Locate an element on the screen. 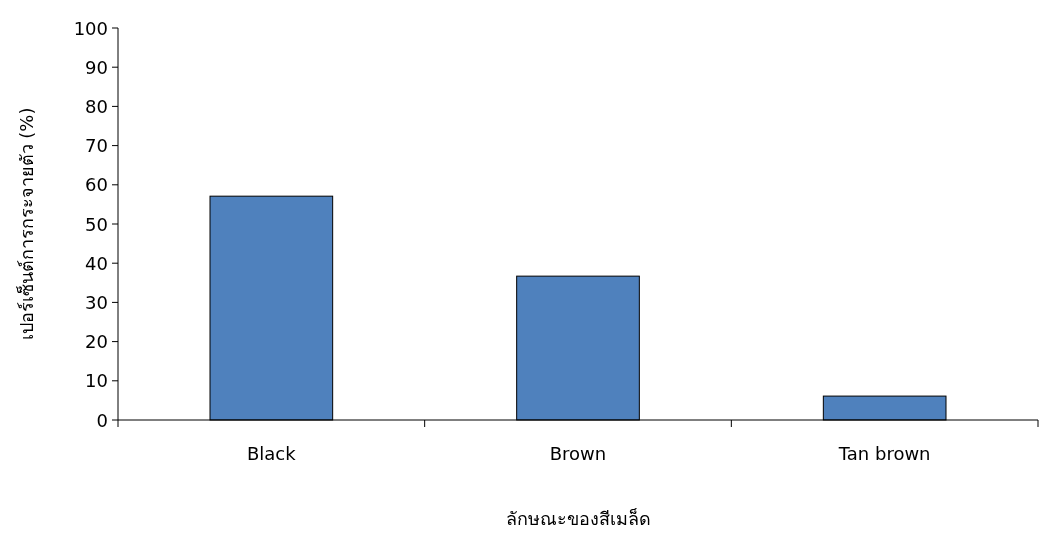 This screenshot has height=540, width=1057. y-tick-label: 0 is located at coordinates (102, 420).